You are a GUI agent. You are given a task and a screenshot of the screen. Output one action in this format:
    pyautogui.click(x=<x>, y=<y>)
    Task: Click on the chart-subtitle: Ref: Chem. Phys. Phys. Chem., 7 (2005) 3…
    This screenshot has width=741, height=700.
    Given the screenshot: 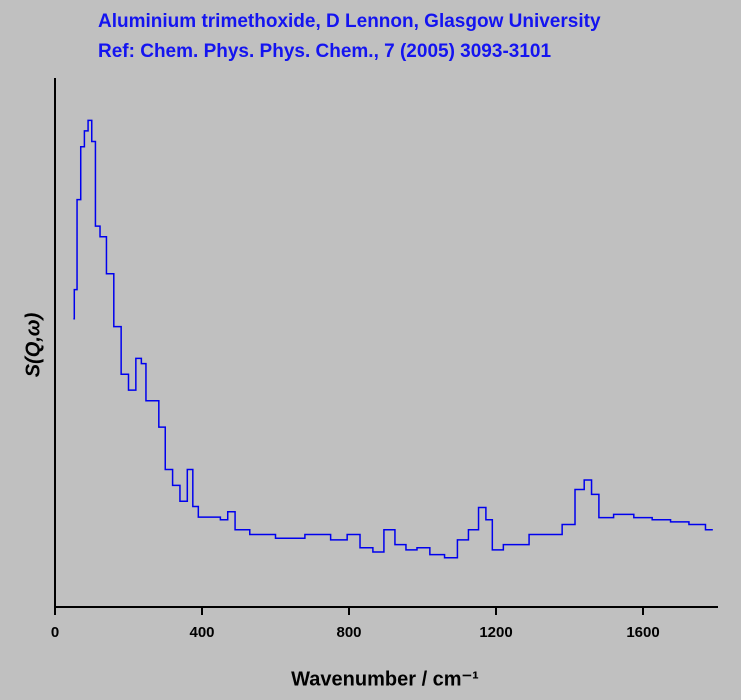 What is the action you would take?
    pyautogui.click(x=324, y=51)
    